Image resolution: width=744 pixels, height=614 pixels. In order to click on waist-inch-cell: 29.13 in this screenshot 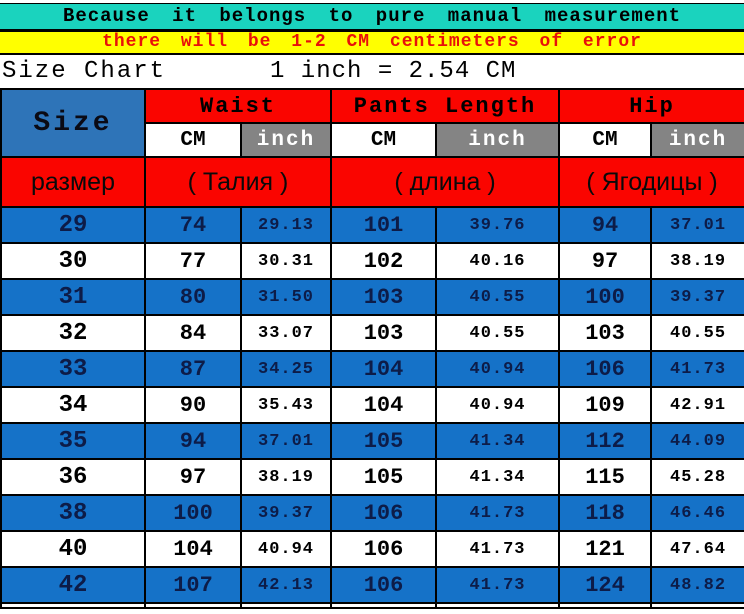, I will do `click(286, 225)`.